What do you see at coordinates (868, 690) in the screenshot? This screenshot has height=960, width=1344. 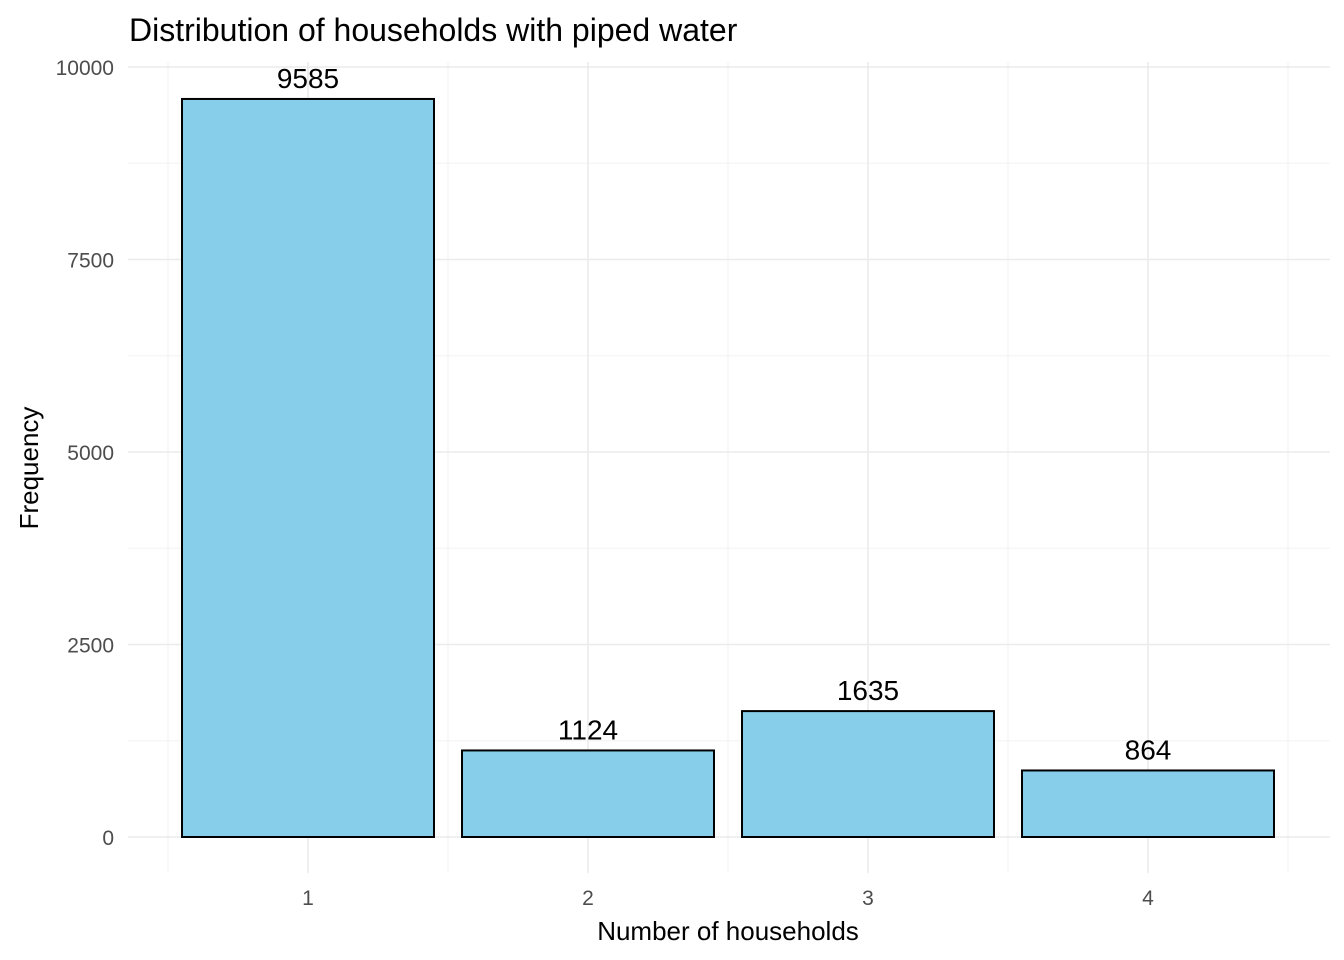 I see `data-label-3: 1635` at bounding box center [868, 690].